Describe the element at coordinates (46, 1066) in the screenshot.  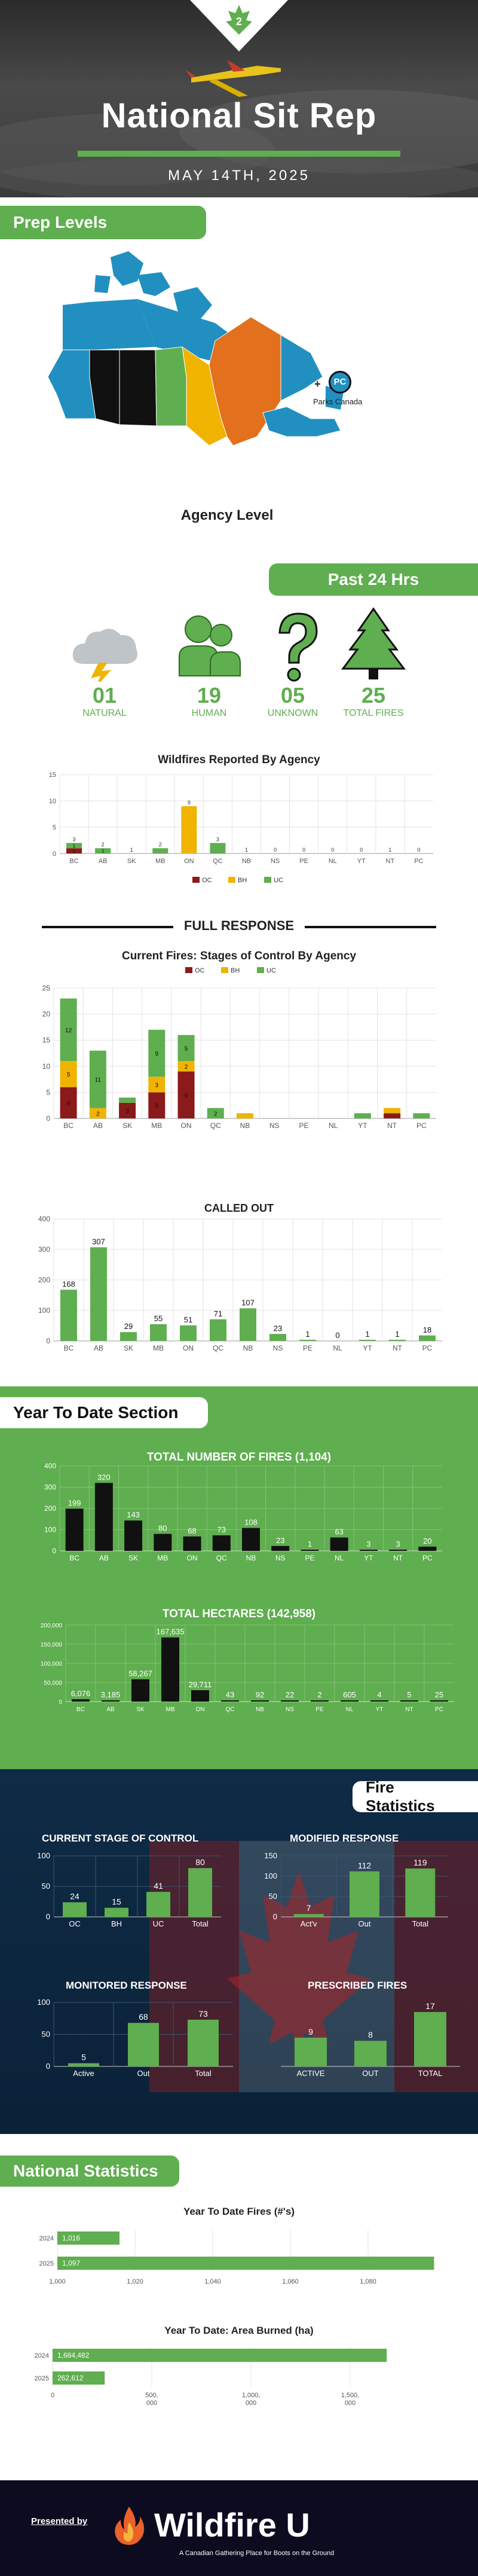
I see `y-tick-label: 10` at that location.